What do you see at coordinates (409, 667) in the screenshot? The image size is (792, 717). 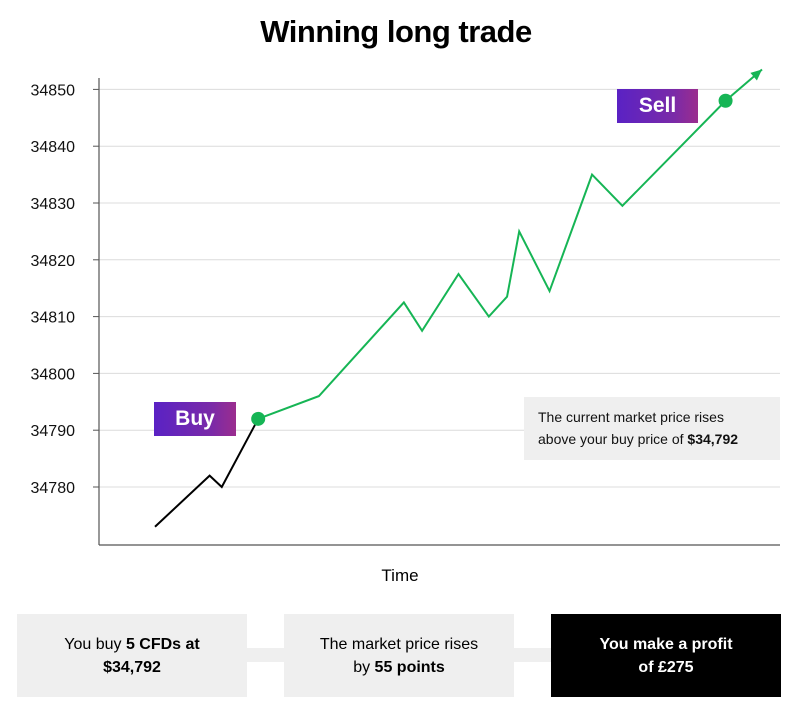 I see `step2-points: 55 points` at bounding box center [409, 667].